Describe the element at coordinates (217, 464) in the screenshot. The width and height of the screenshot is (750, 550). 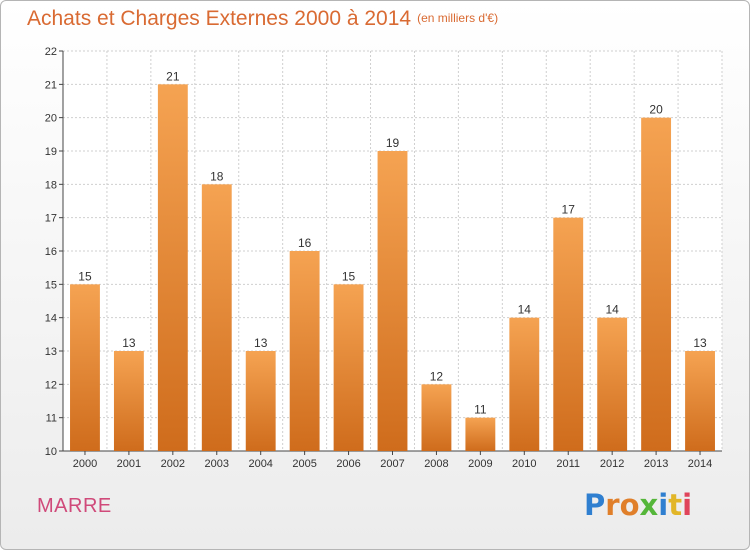
I see `x-tick-label: 2003` at that location.